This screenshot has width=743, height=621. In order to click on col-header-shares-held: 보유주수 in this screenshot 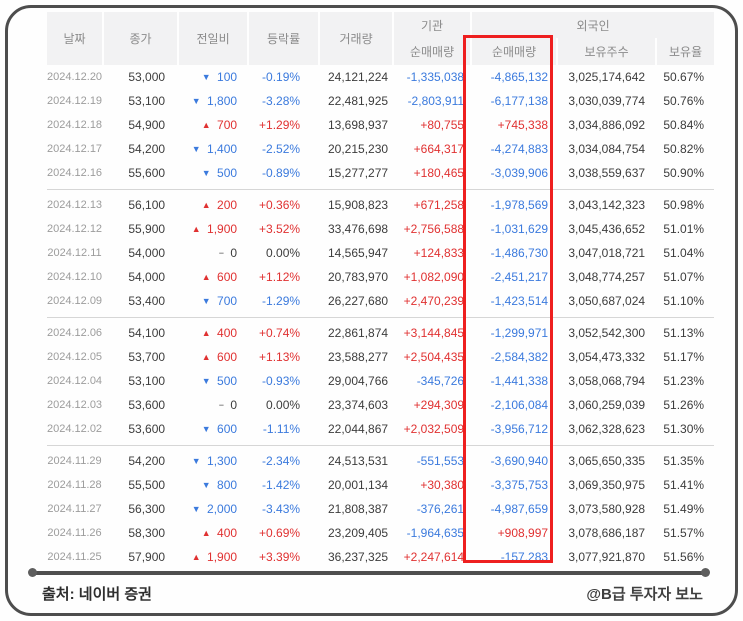, I will do `click(607, 51)`.